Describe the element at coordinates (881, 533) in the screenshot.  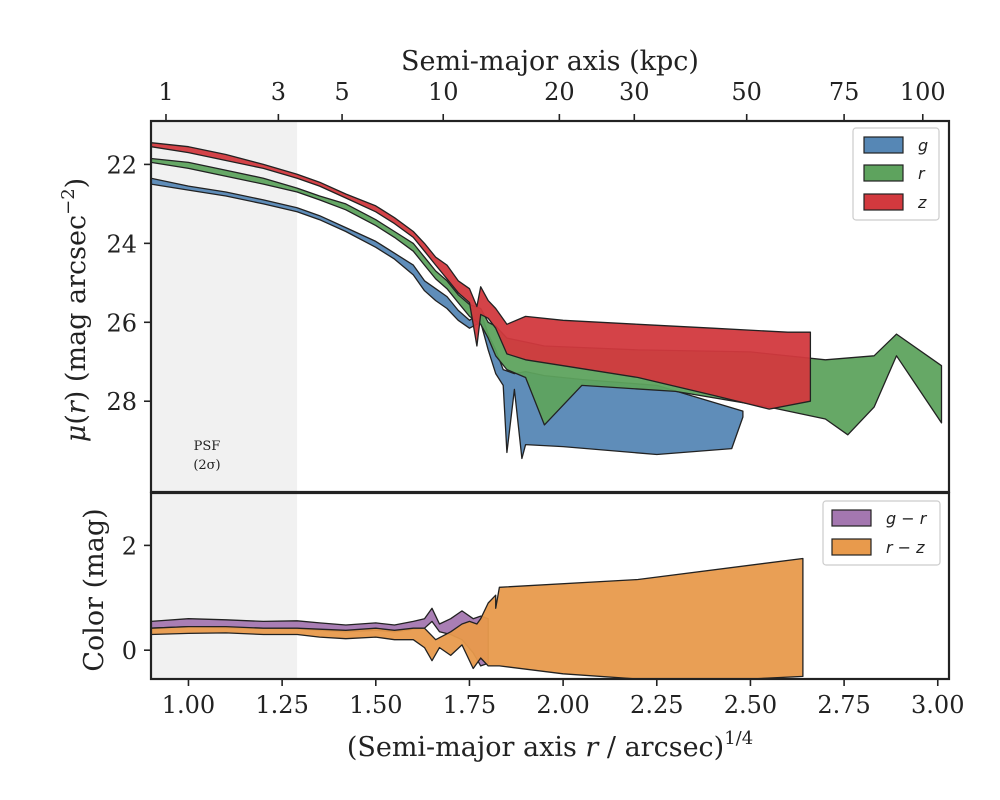
I see `bottom-legend: g − r r − z` at that location.